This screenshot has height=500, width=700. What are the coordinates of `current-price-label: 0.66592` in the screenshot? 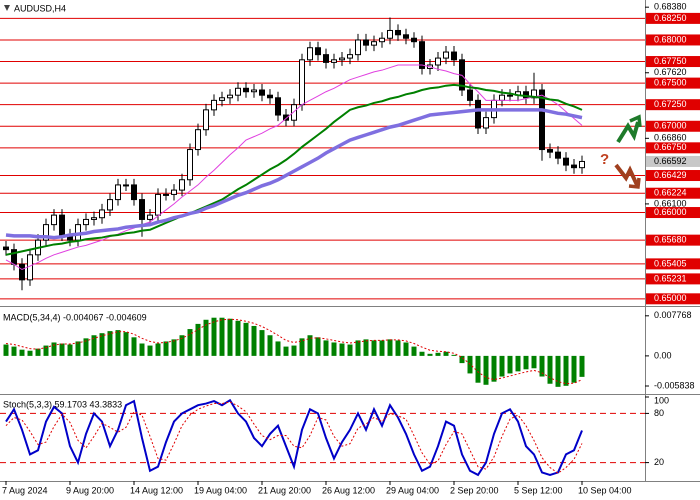 It's located at (670, 161).